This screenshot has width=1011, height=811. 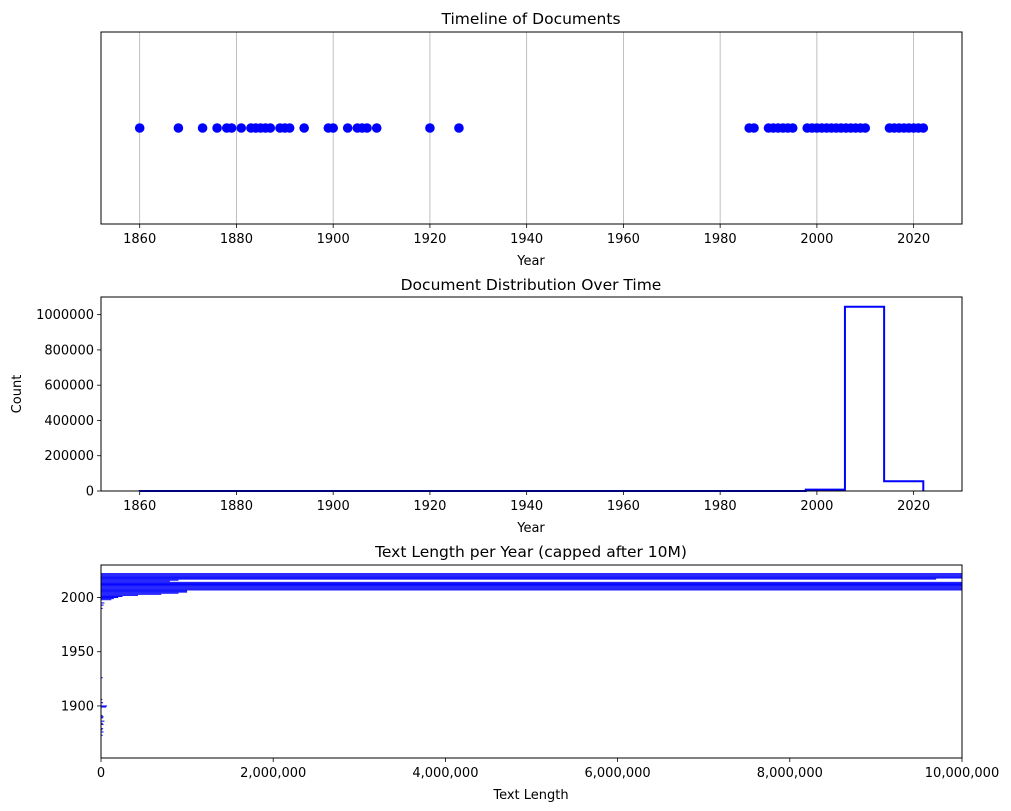 What do you see at coordinates (139, 506) in the screenshot?
I see `distribution-x-tick-label: 1860` at bounding box center [139, 506].